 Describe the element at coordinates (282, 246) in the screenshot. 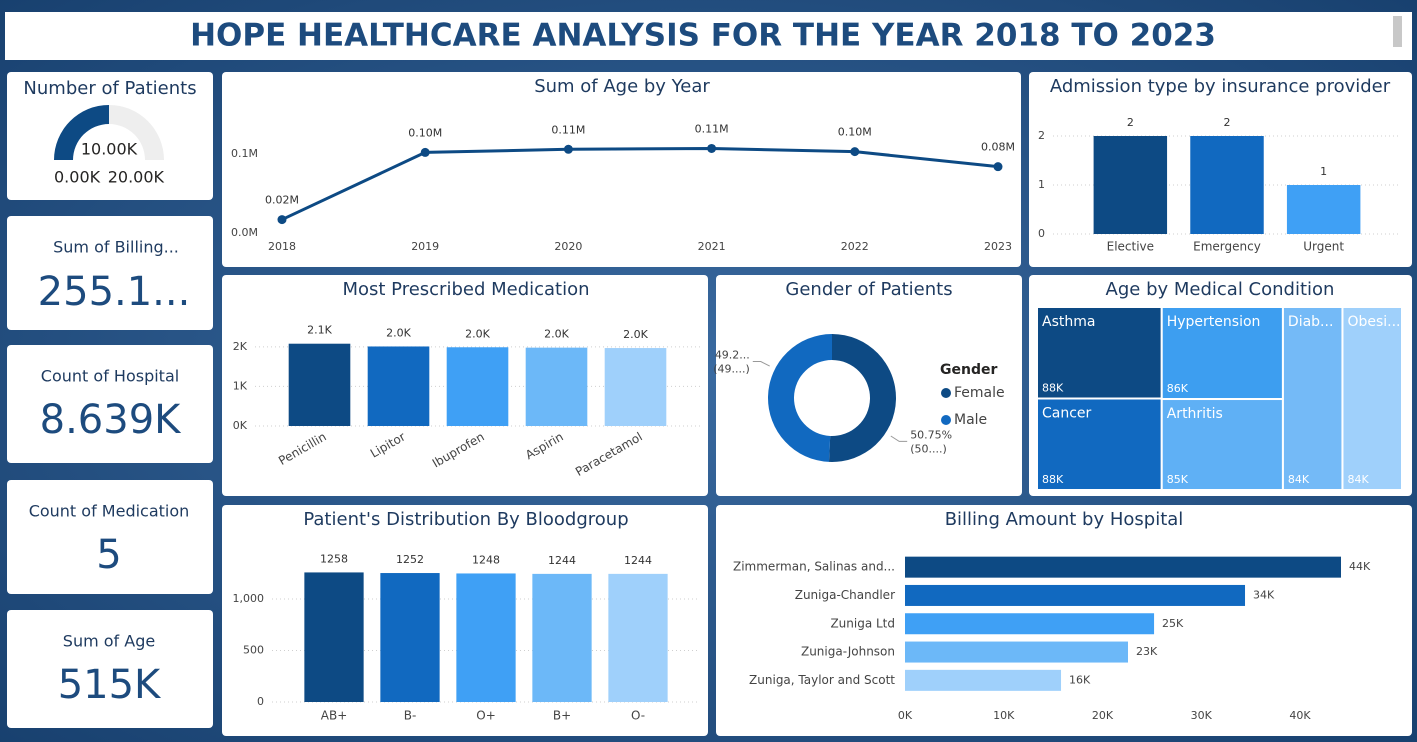

I see `x-tick-label: 2018` at that location.